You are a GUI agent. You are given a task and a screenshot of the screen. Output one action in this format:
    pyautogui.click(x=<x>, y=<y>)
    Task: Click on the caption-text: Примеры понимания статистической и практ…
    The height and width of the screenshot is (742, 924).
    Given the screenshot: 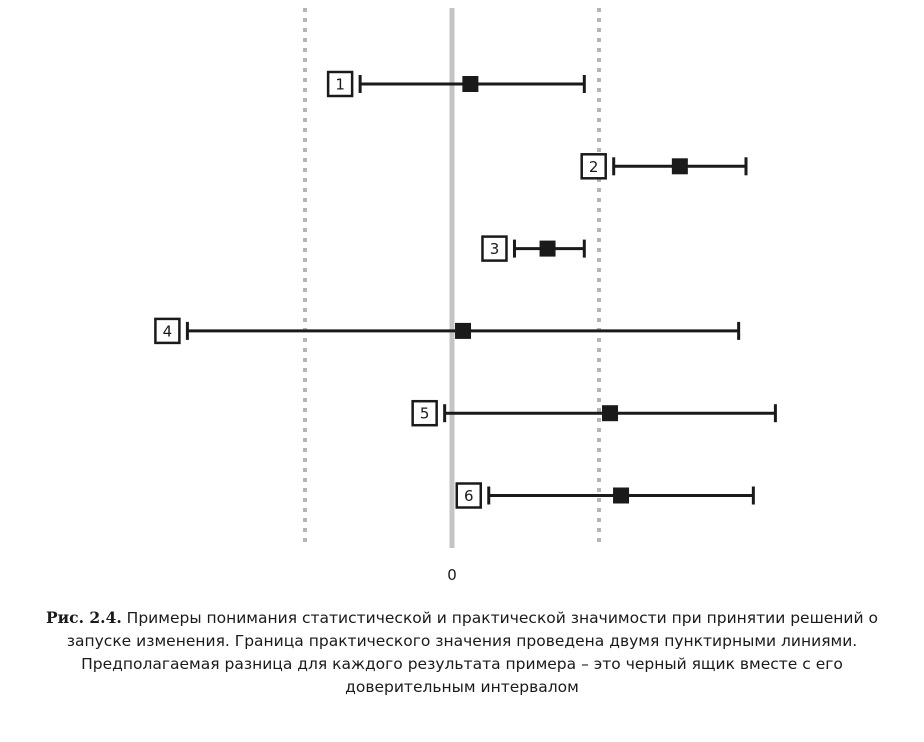 What is the action you would take?
    pyautogui.click(x=472, y=652)
    